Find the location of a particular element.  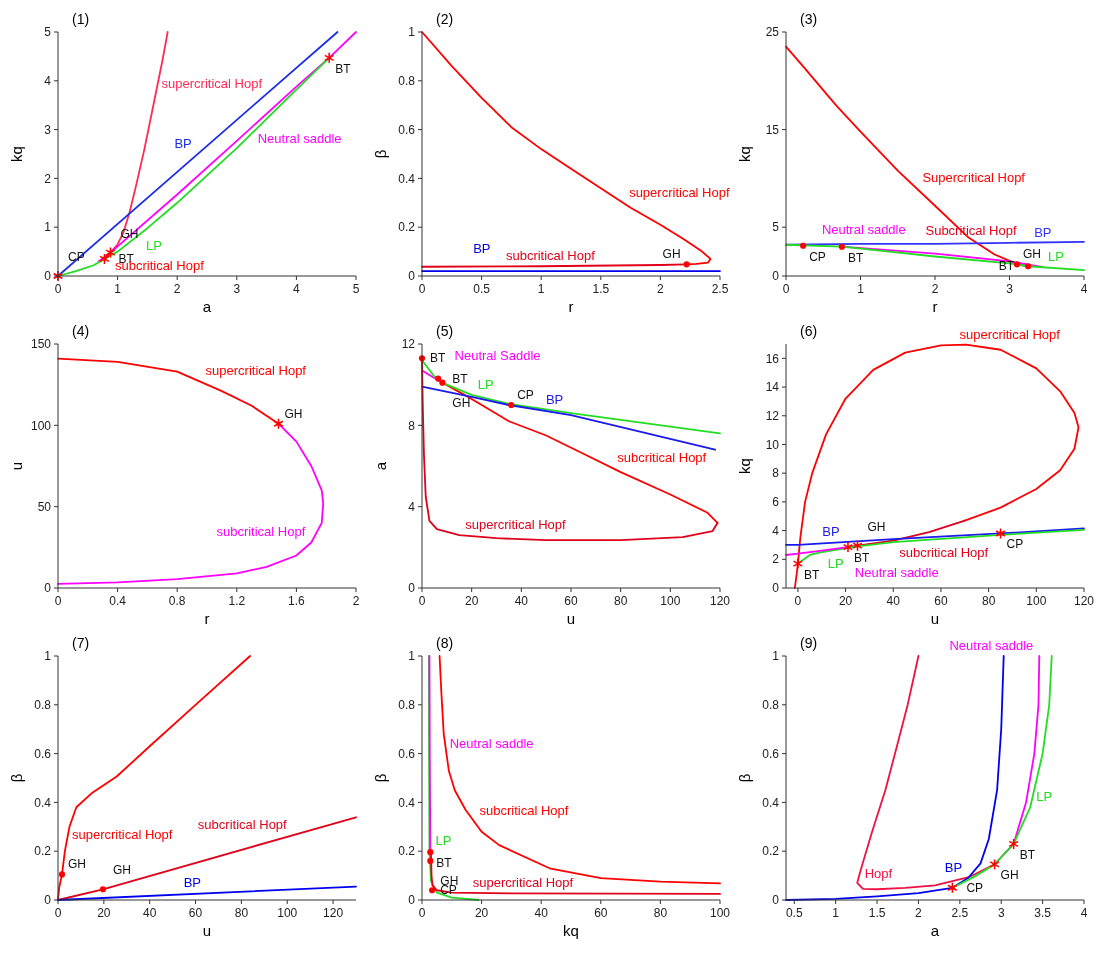

chart-title: (2) is located at coordinates (445, 19).